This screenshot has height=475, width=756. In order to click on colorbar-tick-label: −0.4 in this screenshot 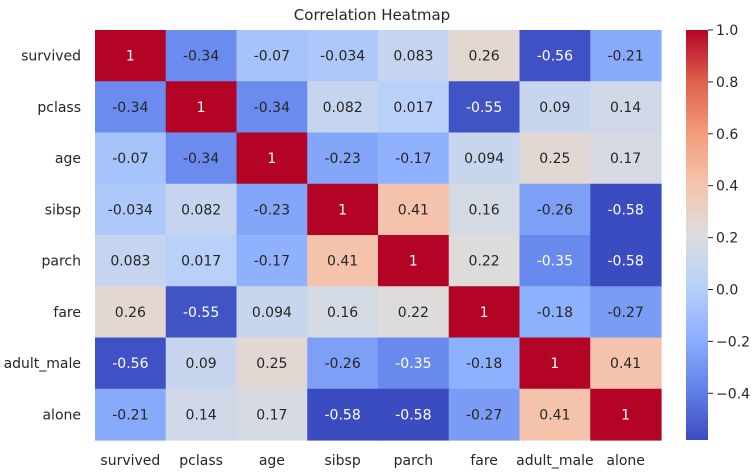, I will do `click(733, 394)`.